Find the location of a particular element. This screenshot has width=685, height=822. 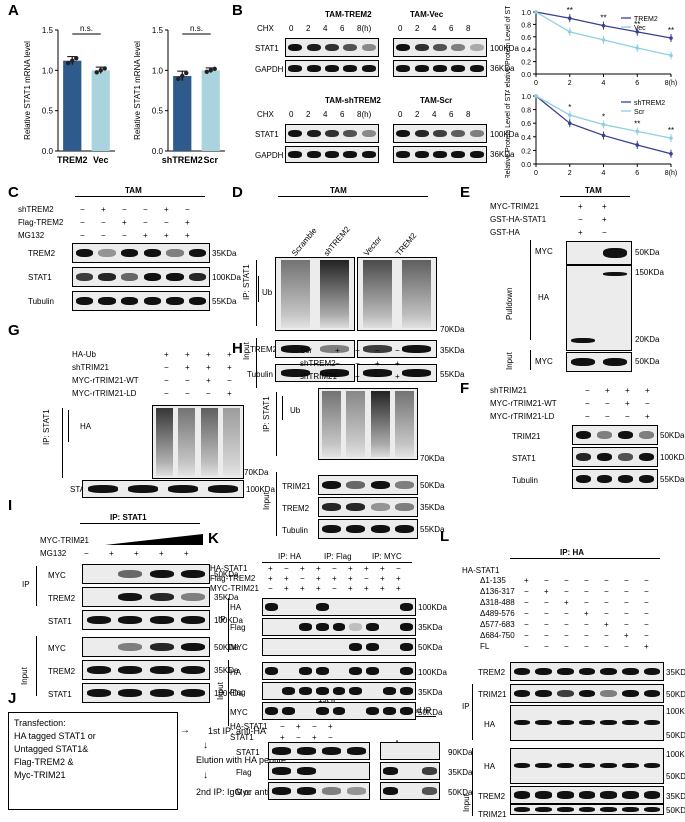

ip-label: IP is located at coordinates (222, 619).